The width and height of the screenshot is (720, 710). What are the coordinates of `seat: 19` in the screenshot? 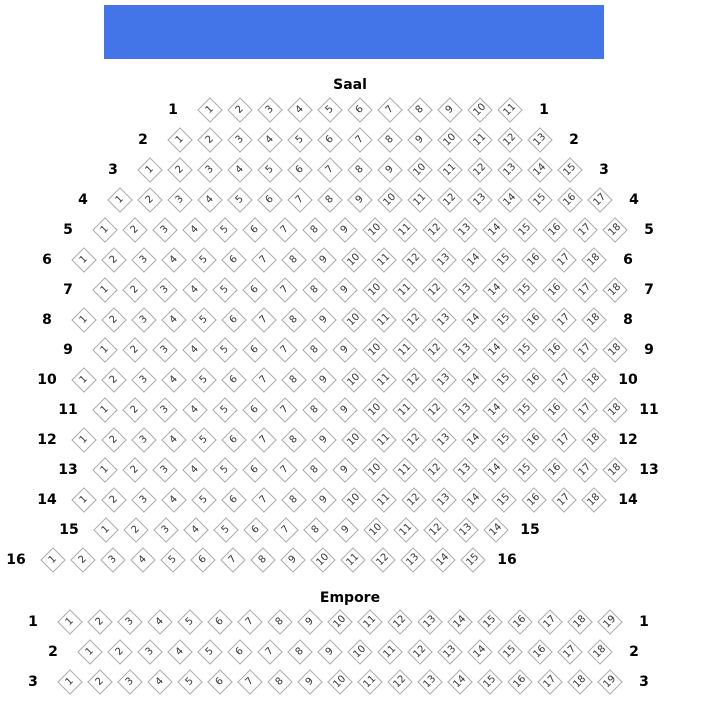 It's located at (610, 682).